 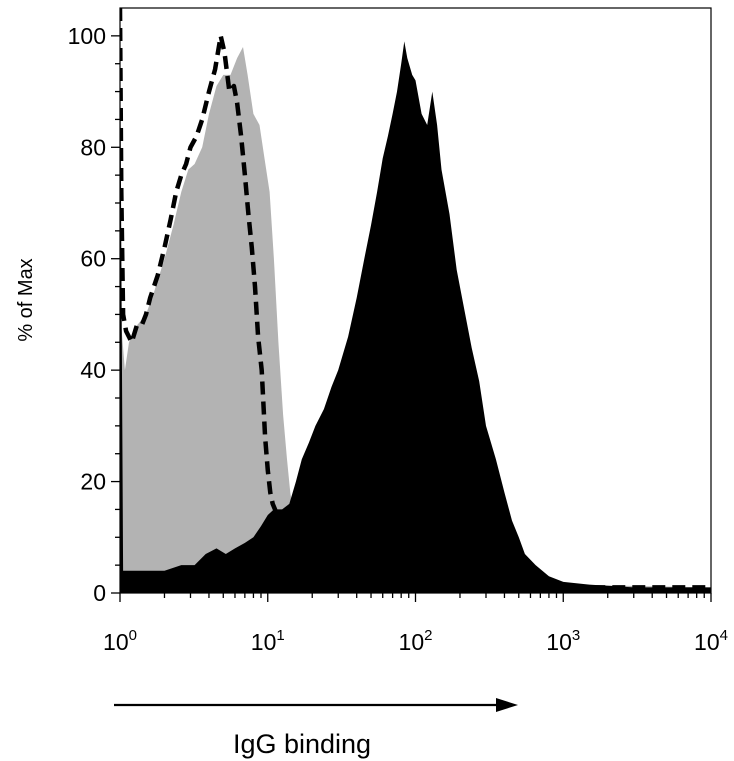 What do you see at coordinates (93, 370) in the screenshot?
I see `y-tick-label: 40` at bounding box center [93, 370].